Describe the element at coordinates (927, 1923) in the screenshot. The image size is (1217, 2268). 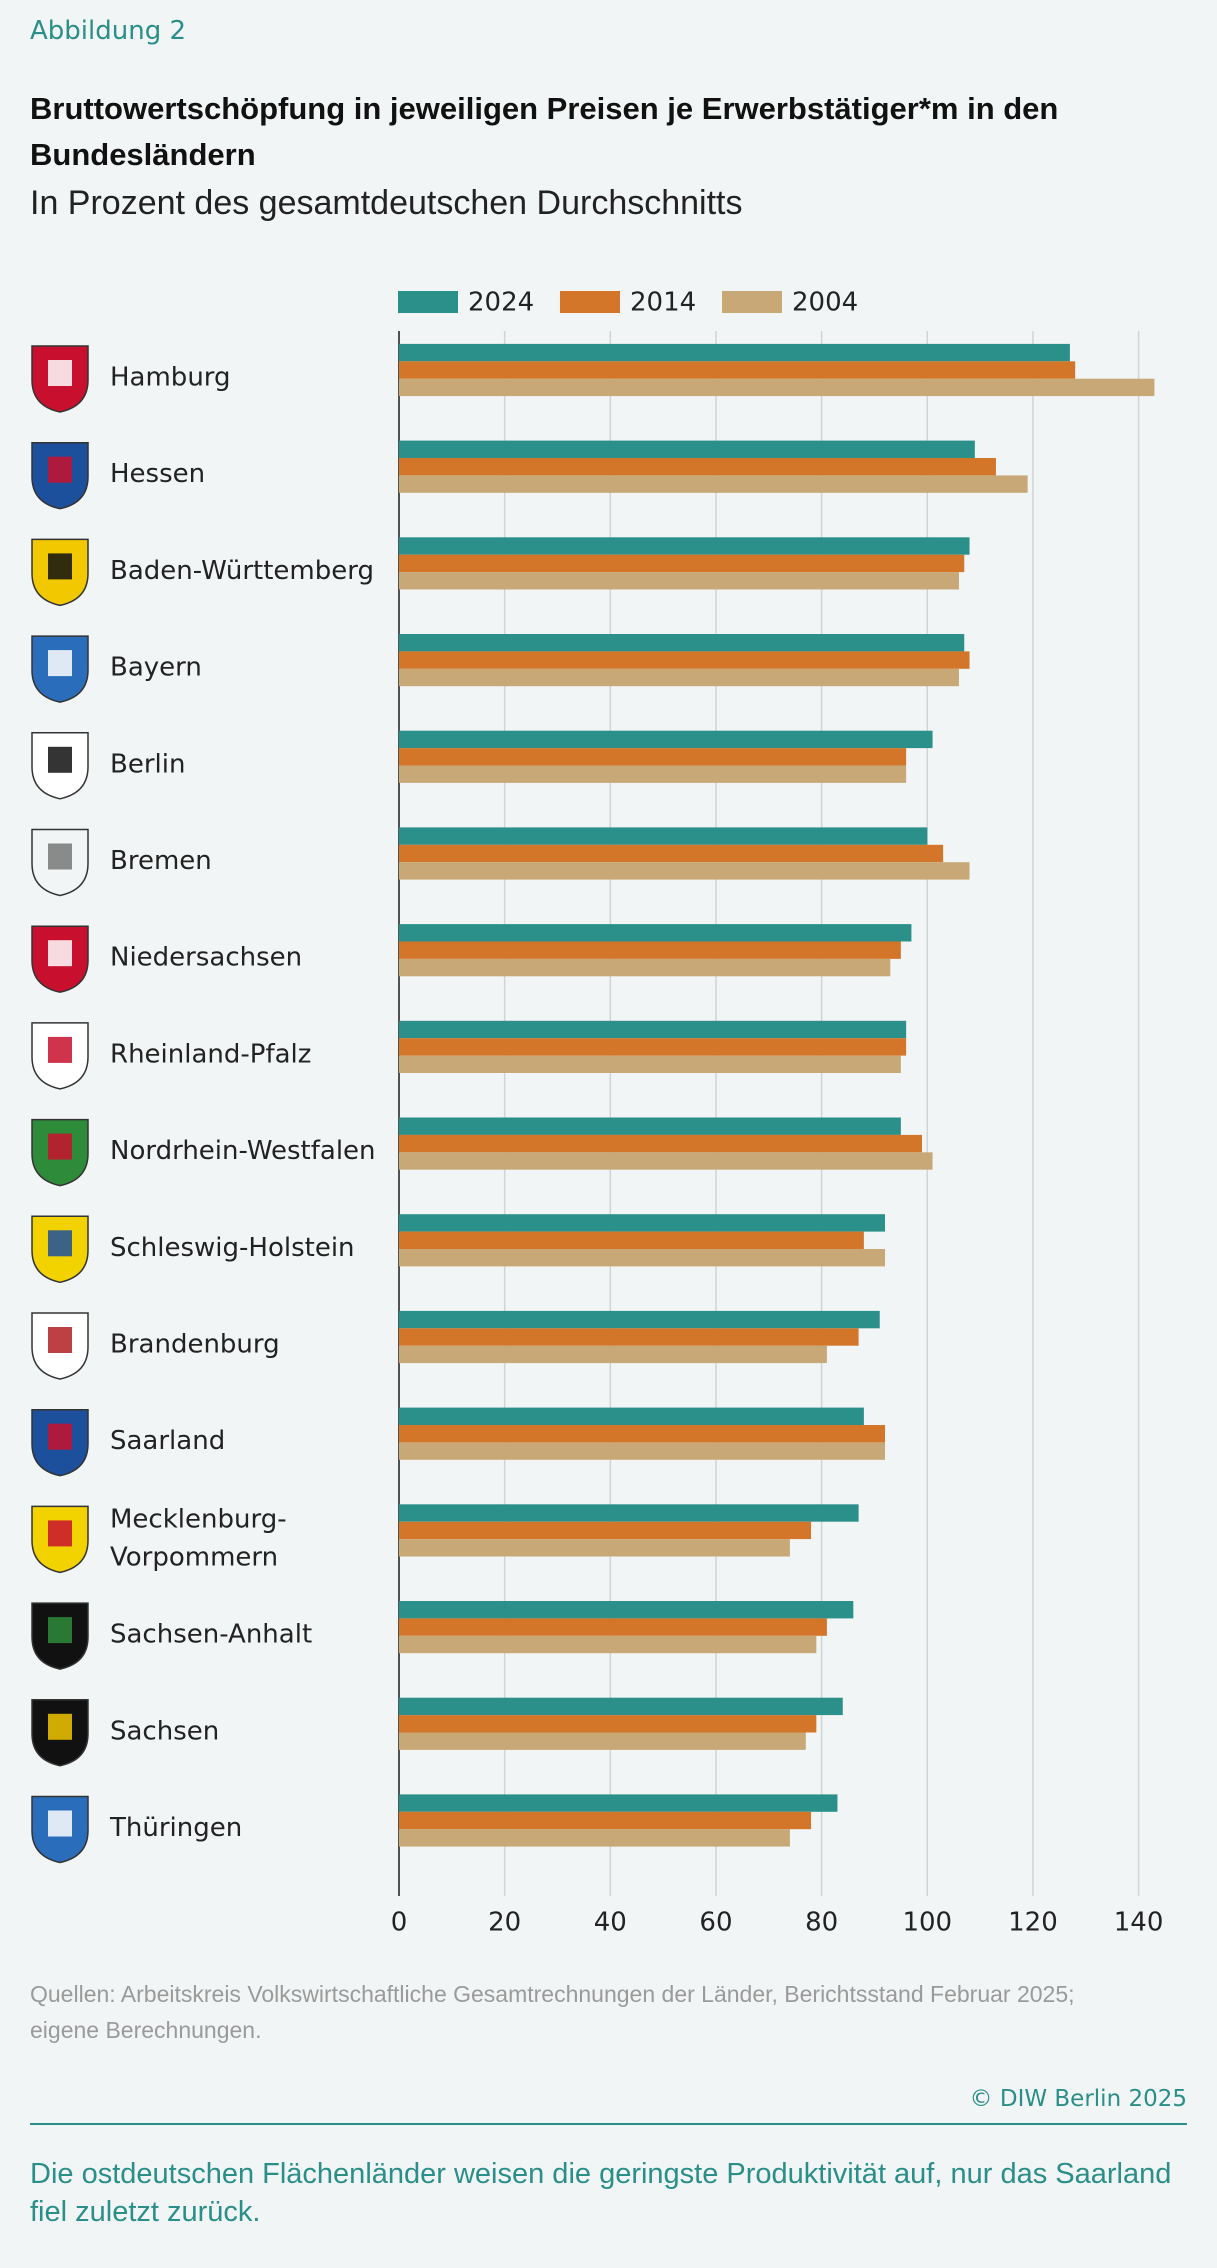
I see `x-tick-label: 100` at that location.